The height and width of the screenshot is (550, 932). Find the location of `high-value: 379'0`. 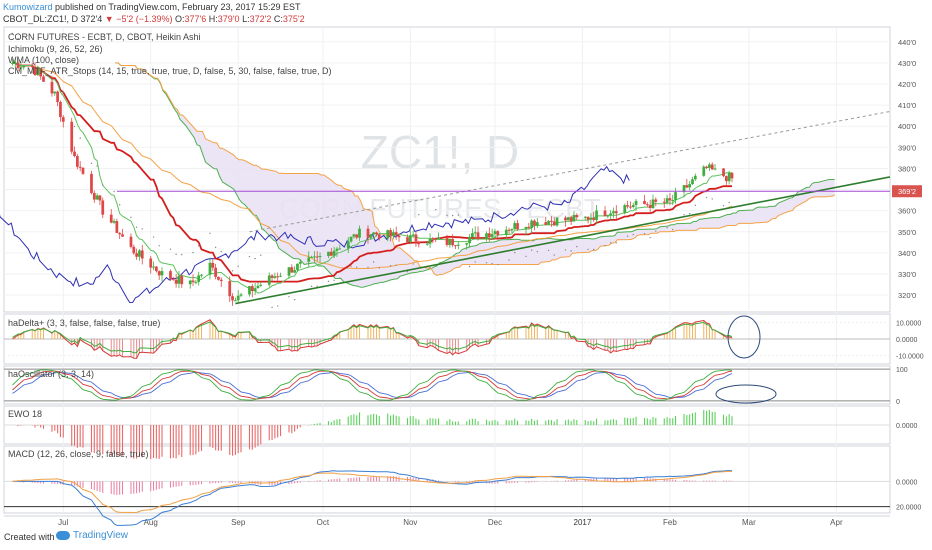

high-value: 379'0 is located at coordinates (228, 19).